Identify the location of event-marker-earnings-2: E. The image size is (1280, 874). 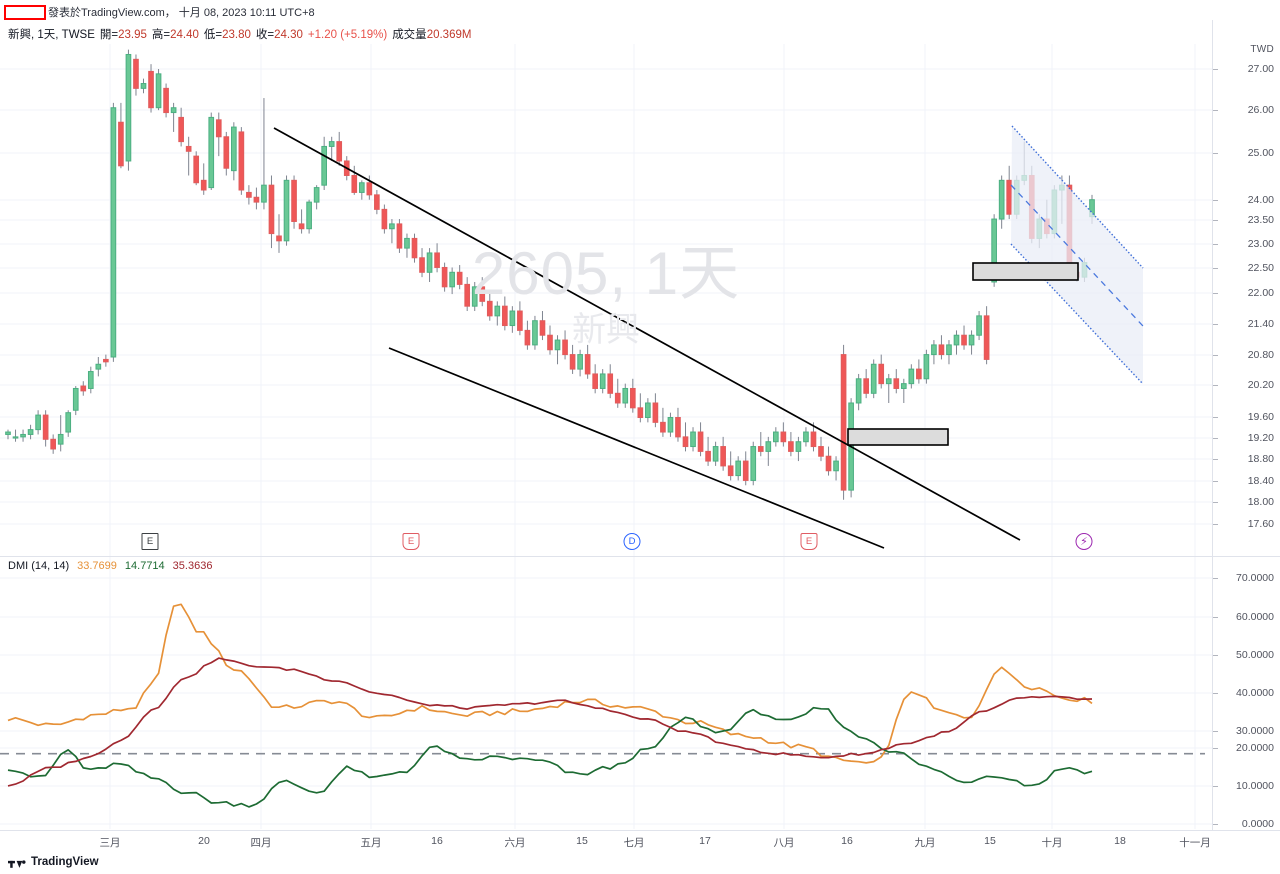
(411, 541).